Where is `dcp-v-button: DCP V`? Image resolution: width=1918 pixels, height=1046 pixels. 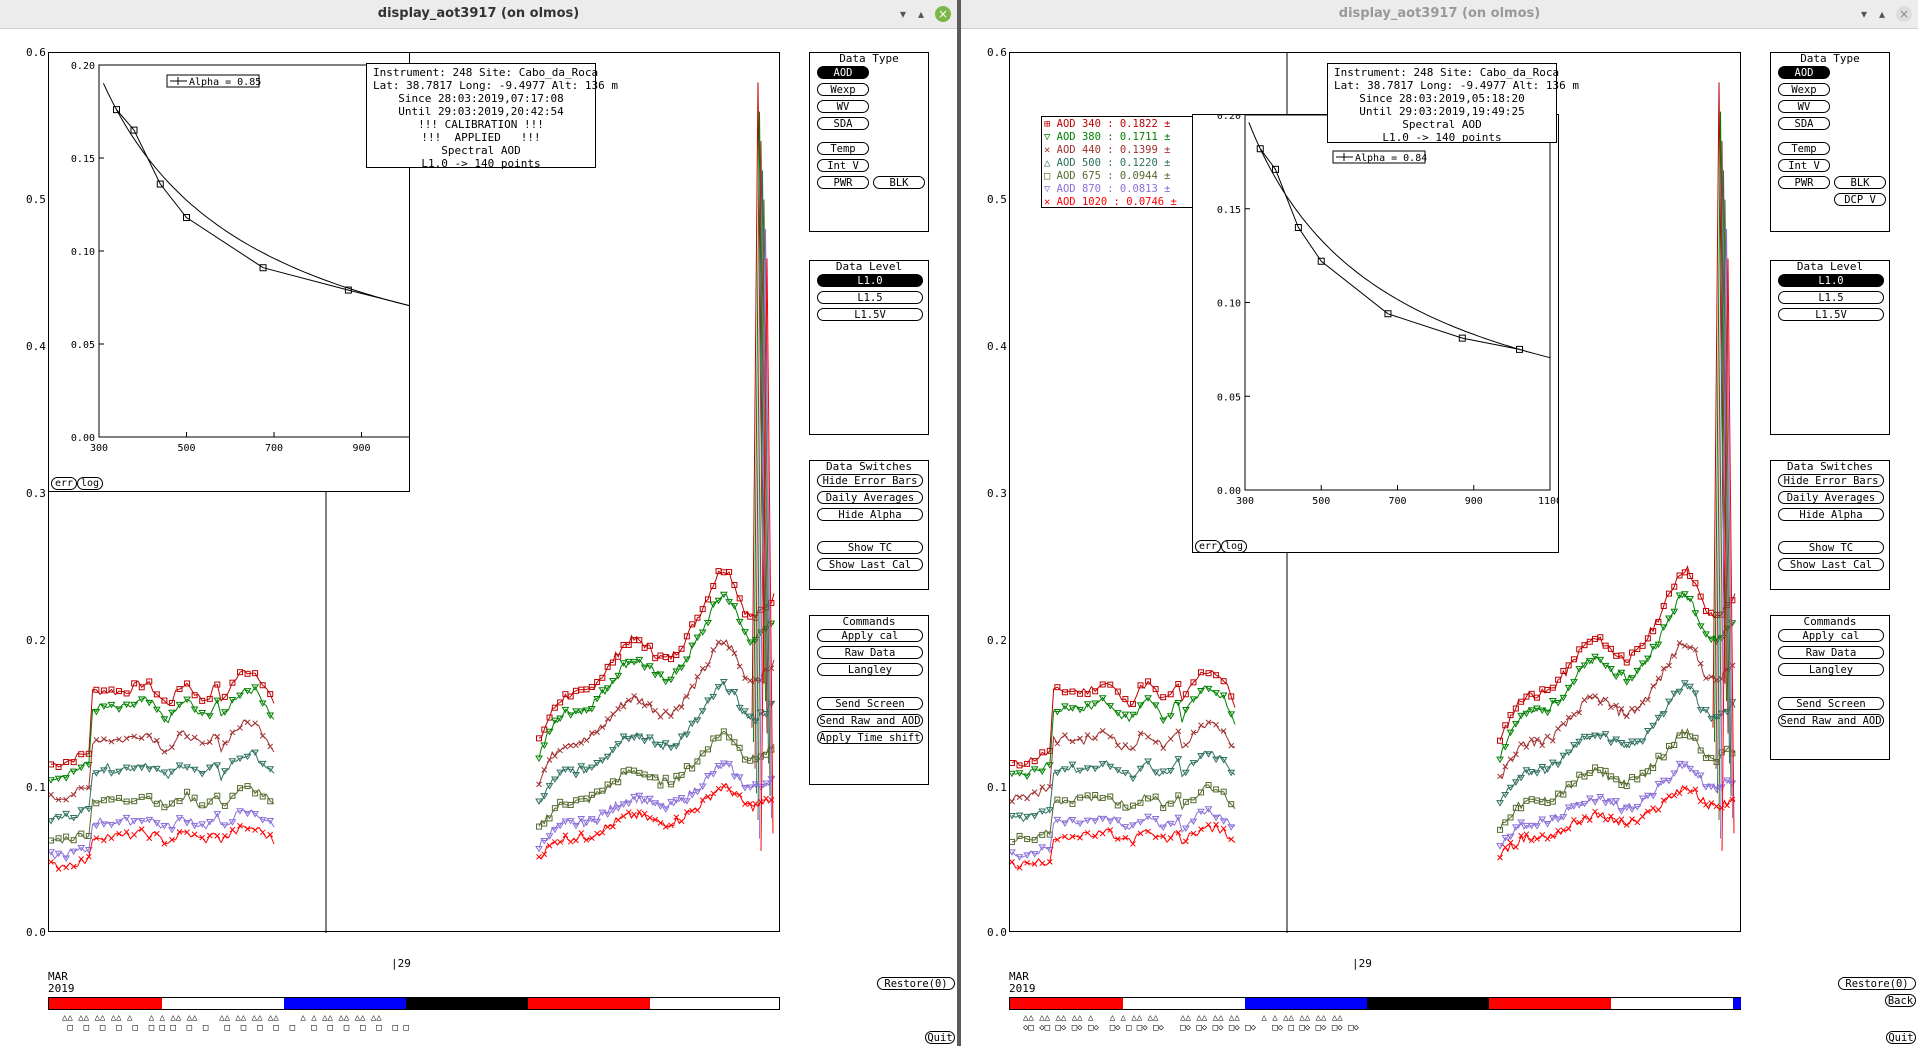 dcp-v-button: DCP V is located at coordinates (1860, 199).